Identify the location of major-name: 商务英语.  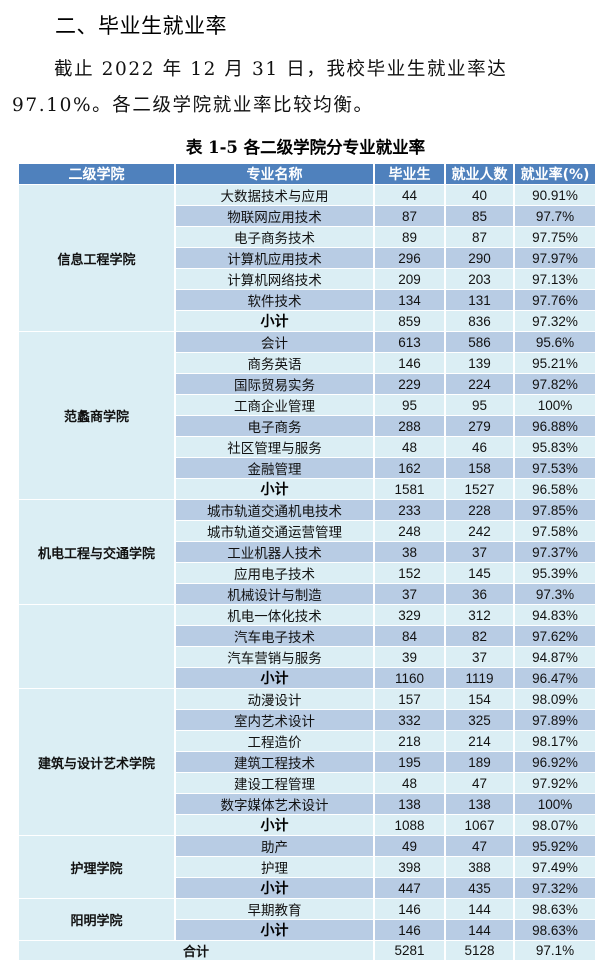
(274, 363).